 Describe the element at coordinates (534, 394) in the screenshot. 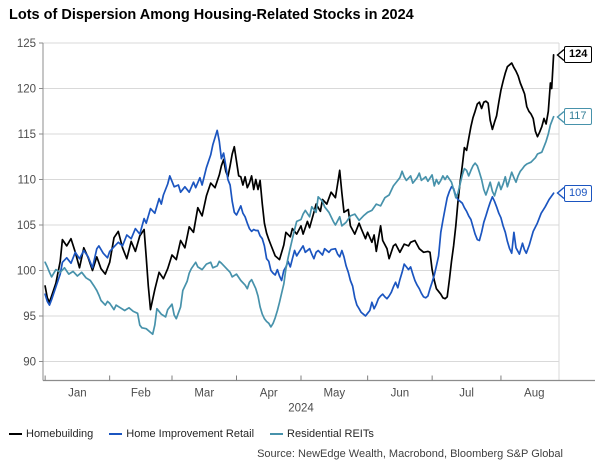

I see `x-tick-label: Aug` at that location.